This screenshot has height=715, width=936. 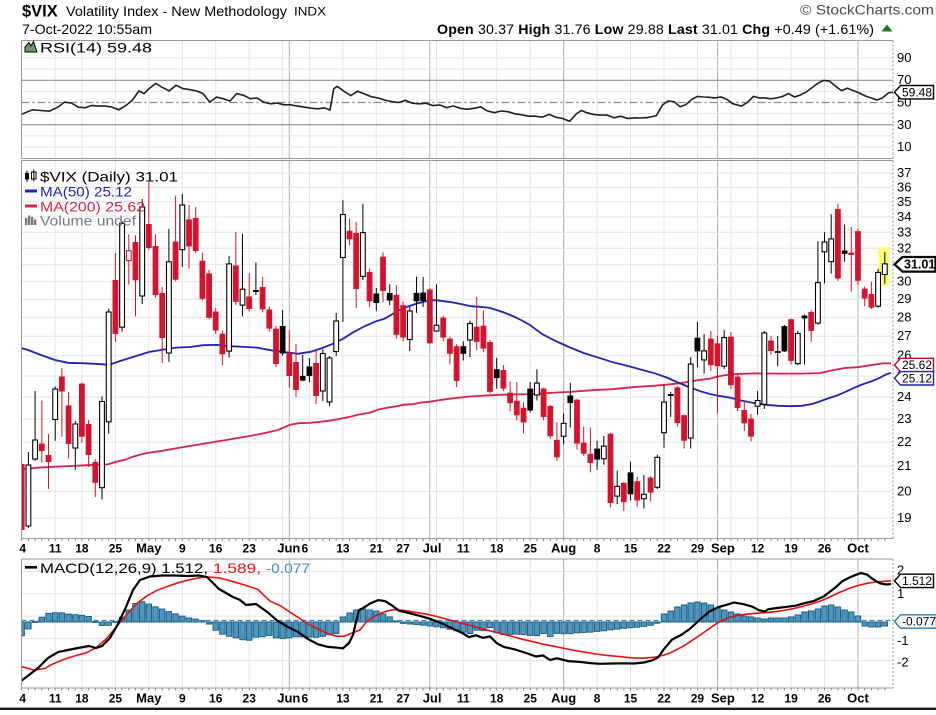 What do you see at coordinates (96, 48) in the screenshot?
I see `svg-text: RSI(14) 59.48` at bounding box center [96, 48].